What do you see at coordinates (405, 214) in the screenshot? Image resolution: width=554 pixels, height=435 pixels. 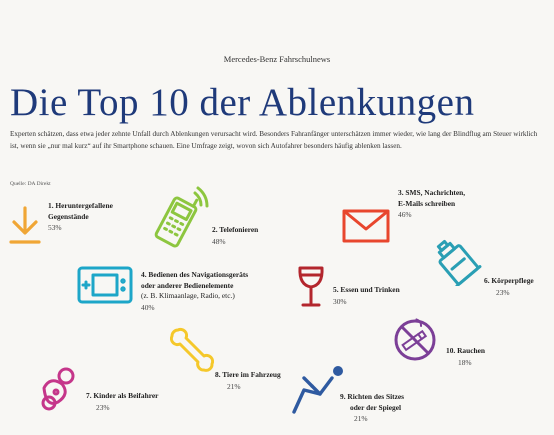 I see `item-3-percent: 46%` at bounding box center [405, 214].